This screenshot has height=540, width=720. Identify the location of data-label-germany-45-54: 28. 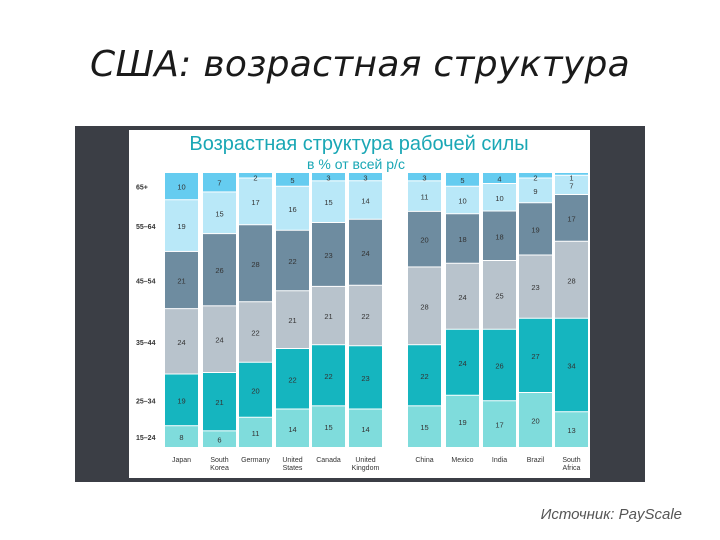
(255, 264).